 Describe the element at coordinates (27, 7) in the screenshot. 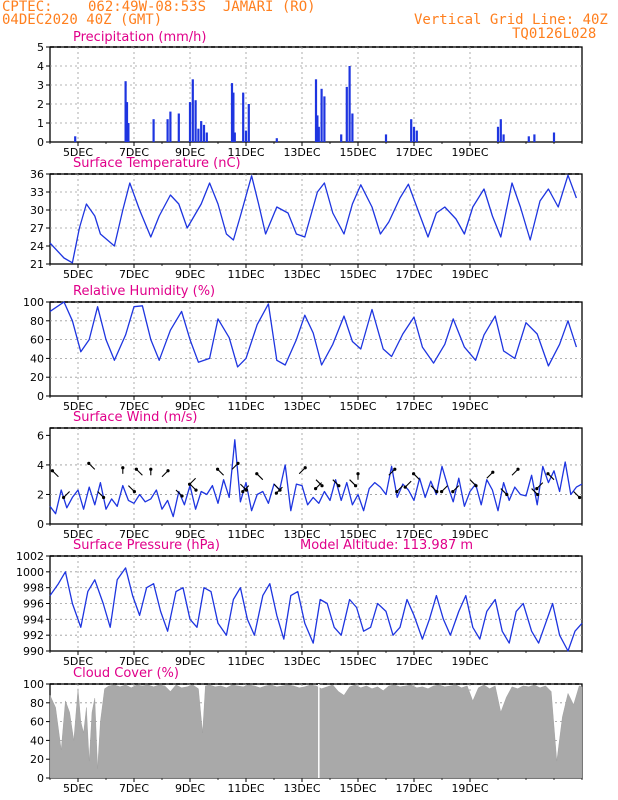

I see `source-label: CPTEC:` at that location.